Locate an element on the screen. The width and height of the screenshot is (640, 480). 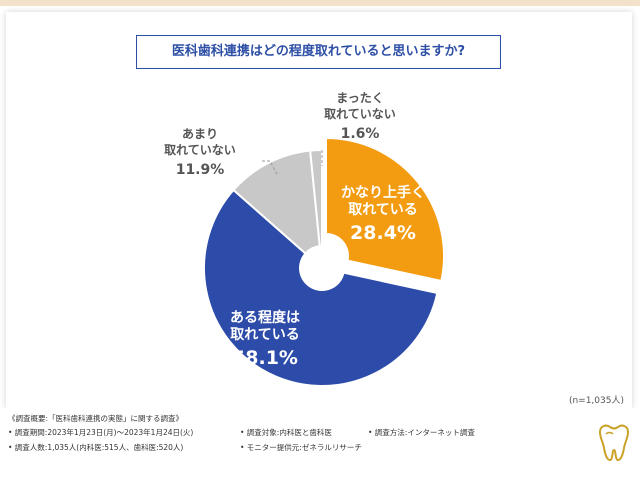
gray-large-label-pct: 11.9% is located at coordinates (200, 170).